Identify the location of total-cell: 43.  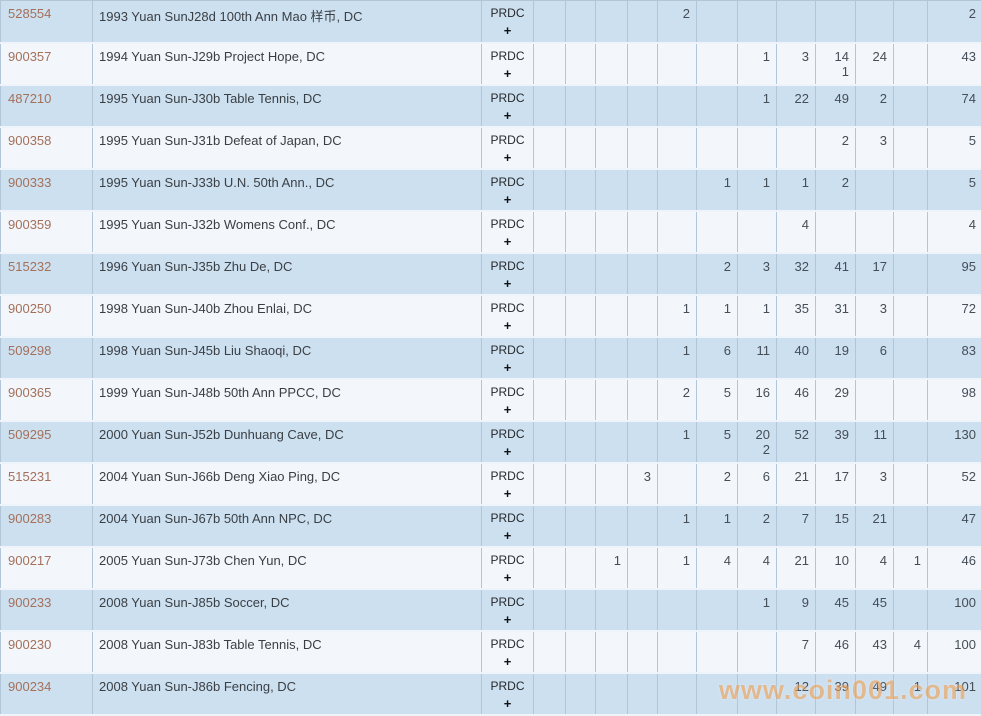
(954, 64).